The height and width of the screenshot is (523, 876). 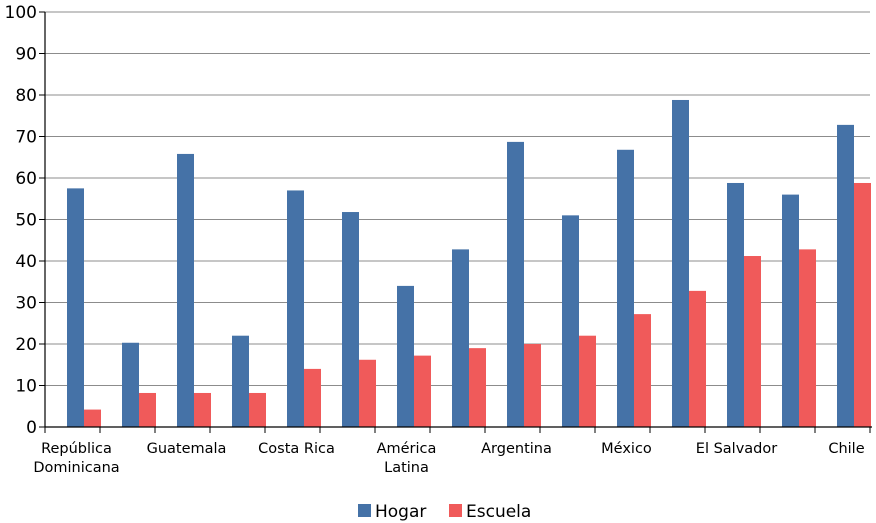 I want to click on x-tick-label: Argentina, so click(x=516, y=449).